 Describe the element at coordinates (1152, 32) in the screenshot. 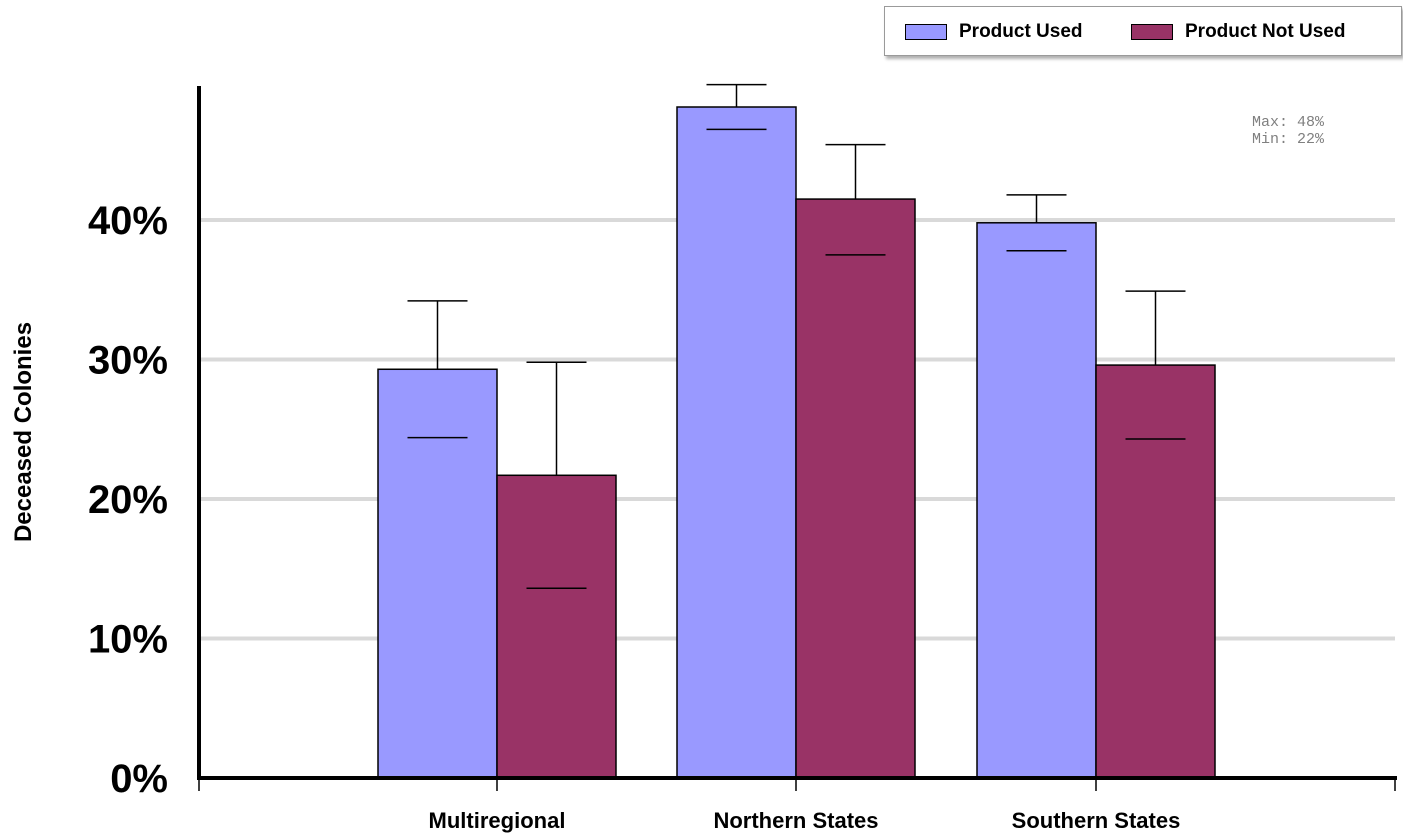

I see `legend-swatch-product-not-used` at that location.